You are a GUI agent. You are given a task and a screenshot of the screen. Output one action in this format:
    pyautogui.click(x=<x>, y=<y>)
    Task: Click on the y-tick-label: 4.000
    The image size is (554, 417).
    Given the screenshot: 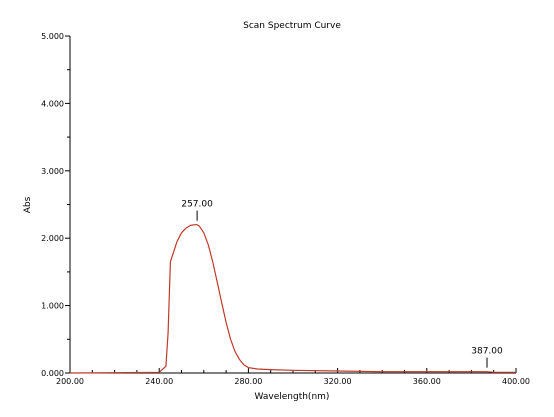 What is the action you would take?
    pyautogui.click(x=52, y=103)
    